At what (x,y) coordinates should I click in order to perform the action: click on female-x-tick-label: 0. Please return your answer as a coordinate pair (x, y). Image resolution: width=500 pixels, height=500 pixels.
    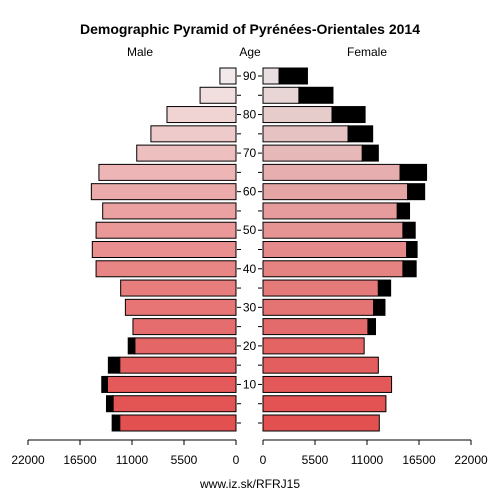
    Looking at the image, I should click on (263, 460).